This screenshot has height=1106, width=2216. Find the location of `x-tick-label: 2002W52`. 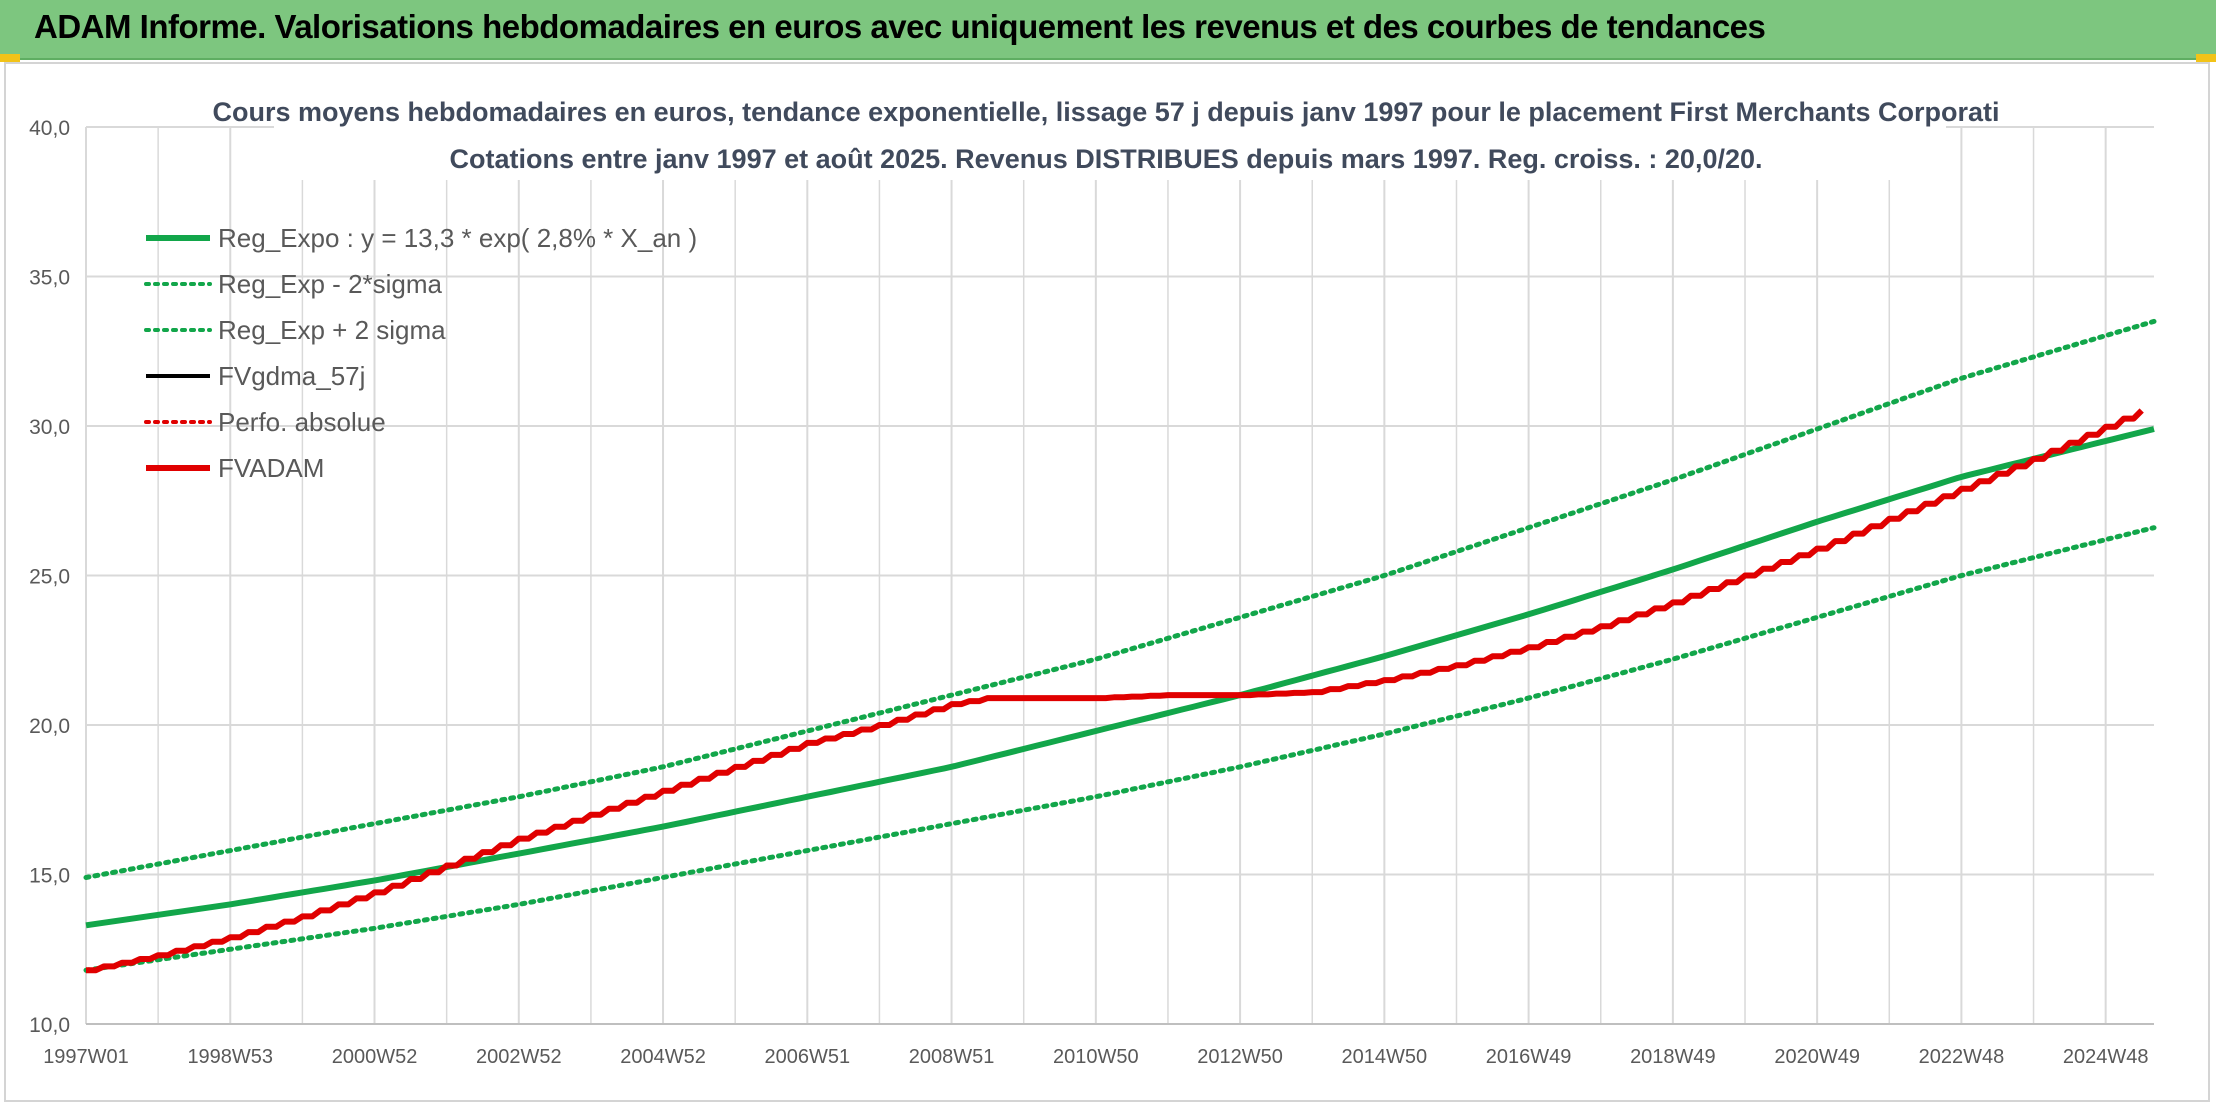

x-tick-label: 2002W52 is located at coordinates (519, 1057).